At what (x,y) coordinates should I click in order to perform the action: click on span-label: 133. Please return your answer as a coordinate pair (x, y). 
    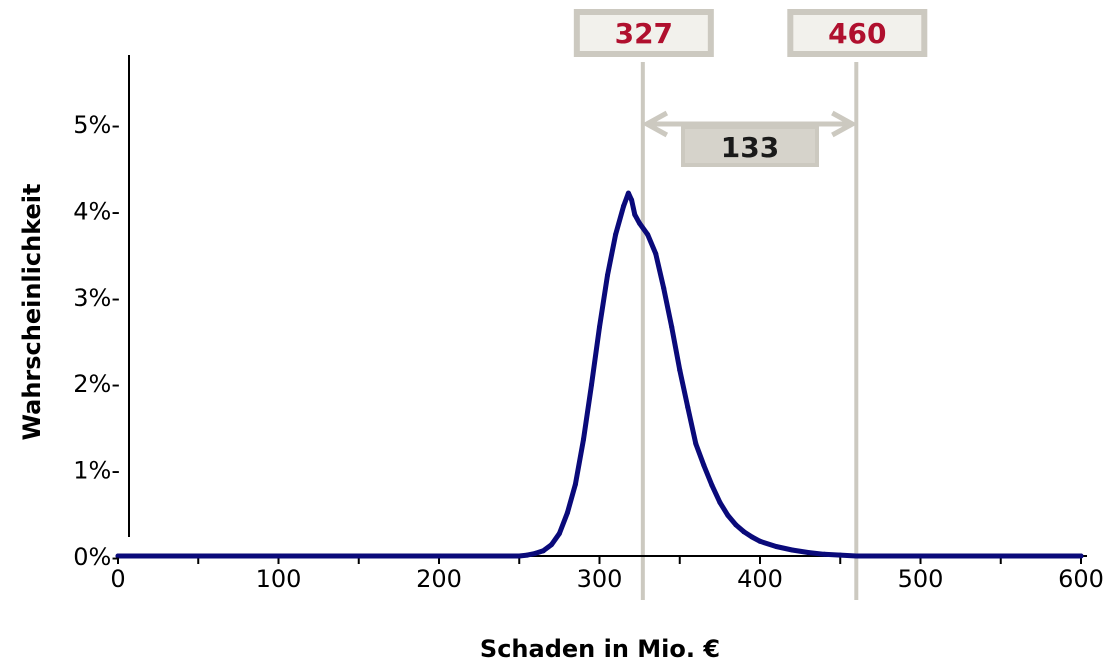
    Looking at the image, I should click on (750, 147).